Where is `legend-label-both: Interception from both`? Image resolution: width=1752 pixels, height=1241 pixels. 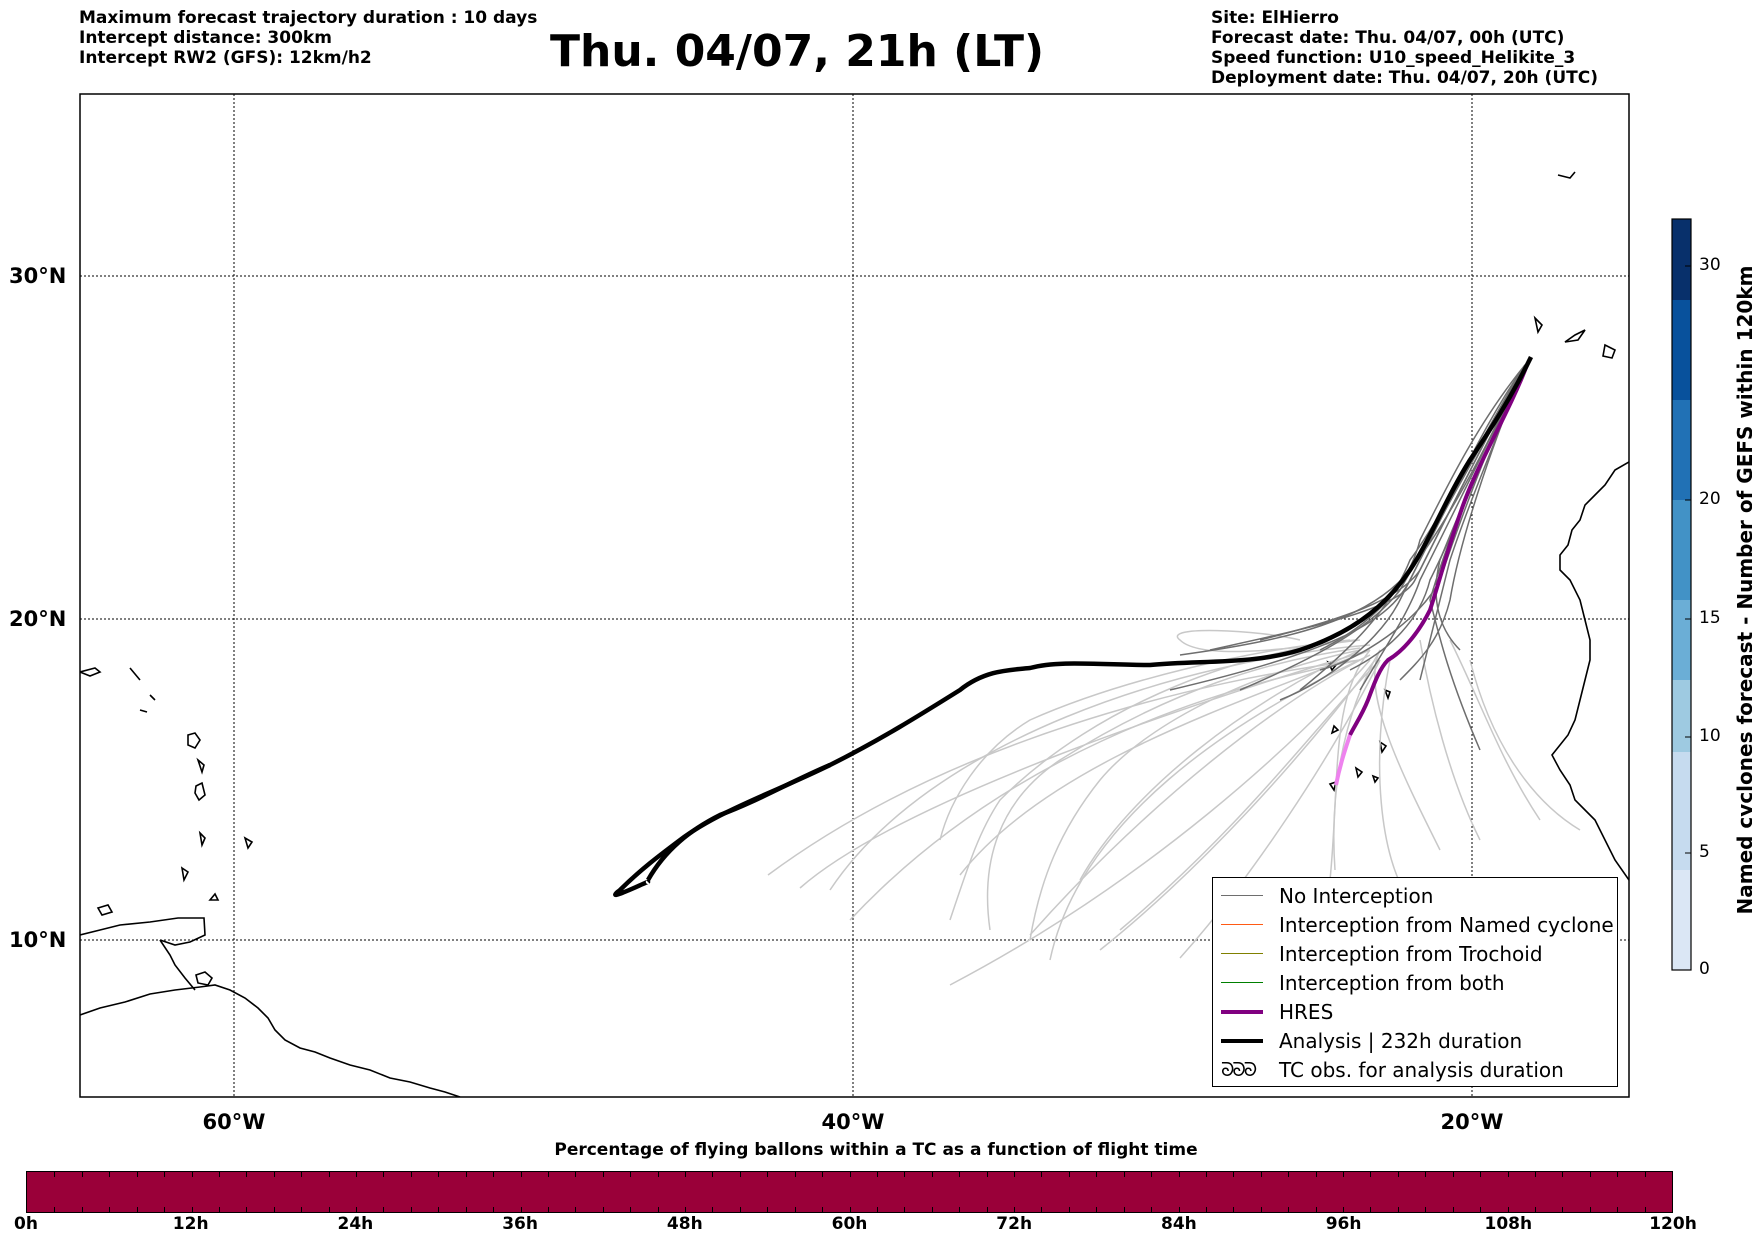 legend-label-both: Interception from both is located at coordinates (1392, 982).